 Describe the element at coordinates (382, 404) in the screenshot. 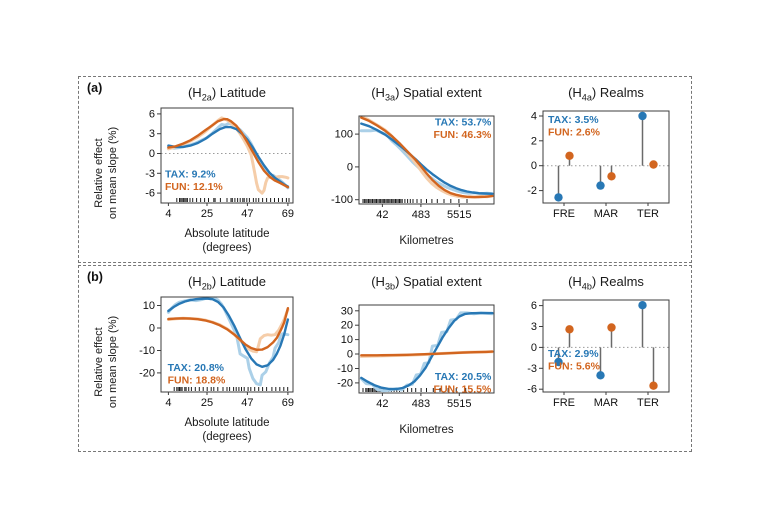

I see `svg-text: 42` at that location.